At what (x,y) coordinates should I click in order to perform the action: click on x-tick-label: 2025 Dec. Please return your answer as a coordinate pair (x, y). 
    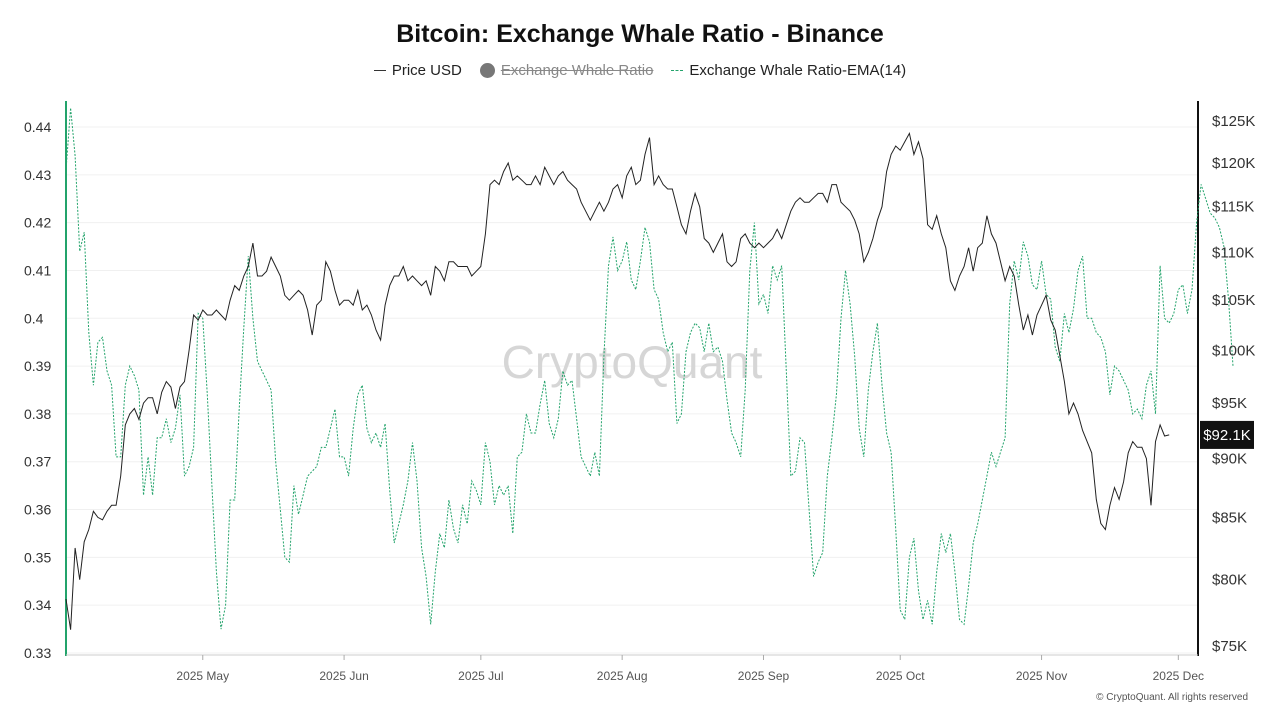
    Looking at the image, I should click on (1178, 676).